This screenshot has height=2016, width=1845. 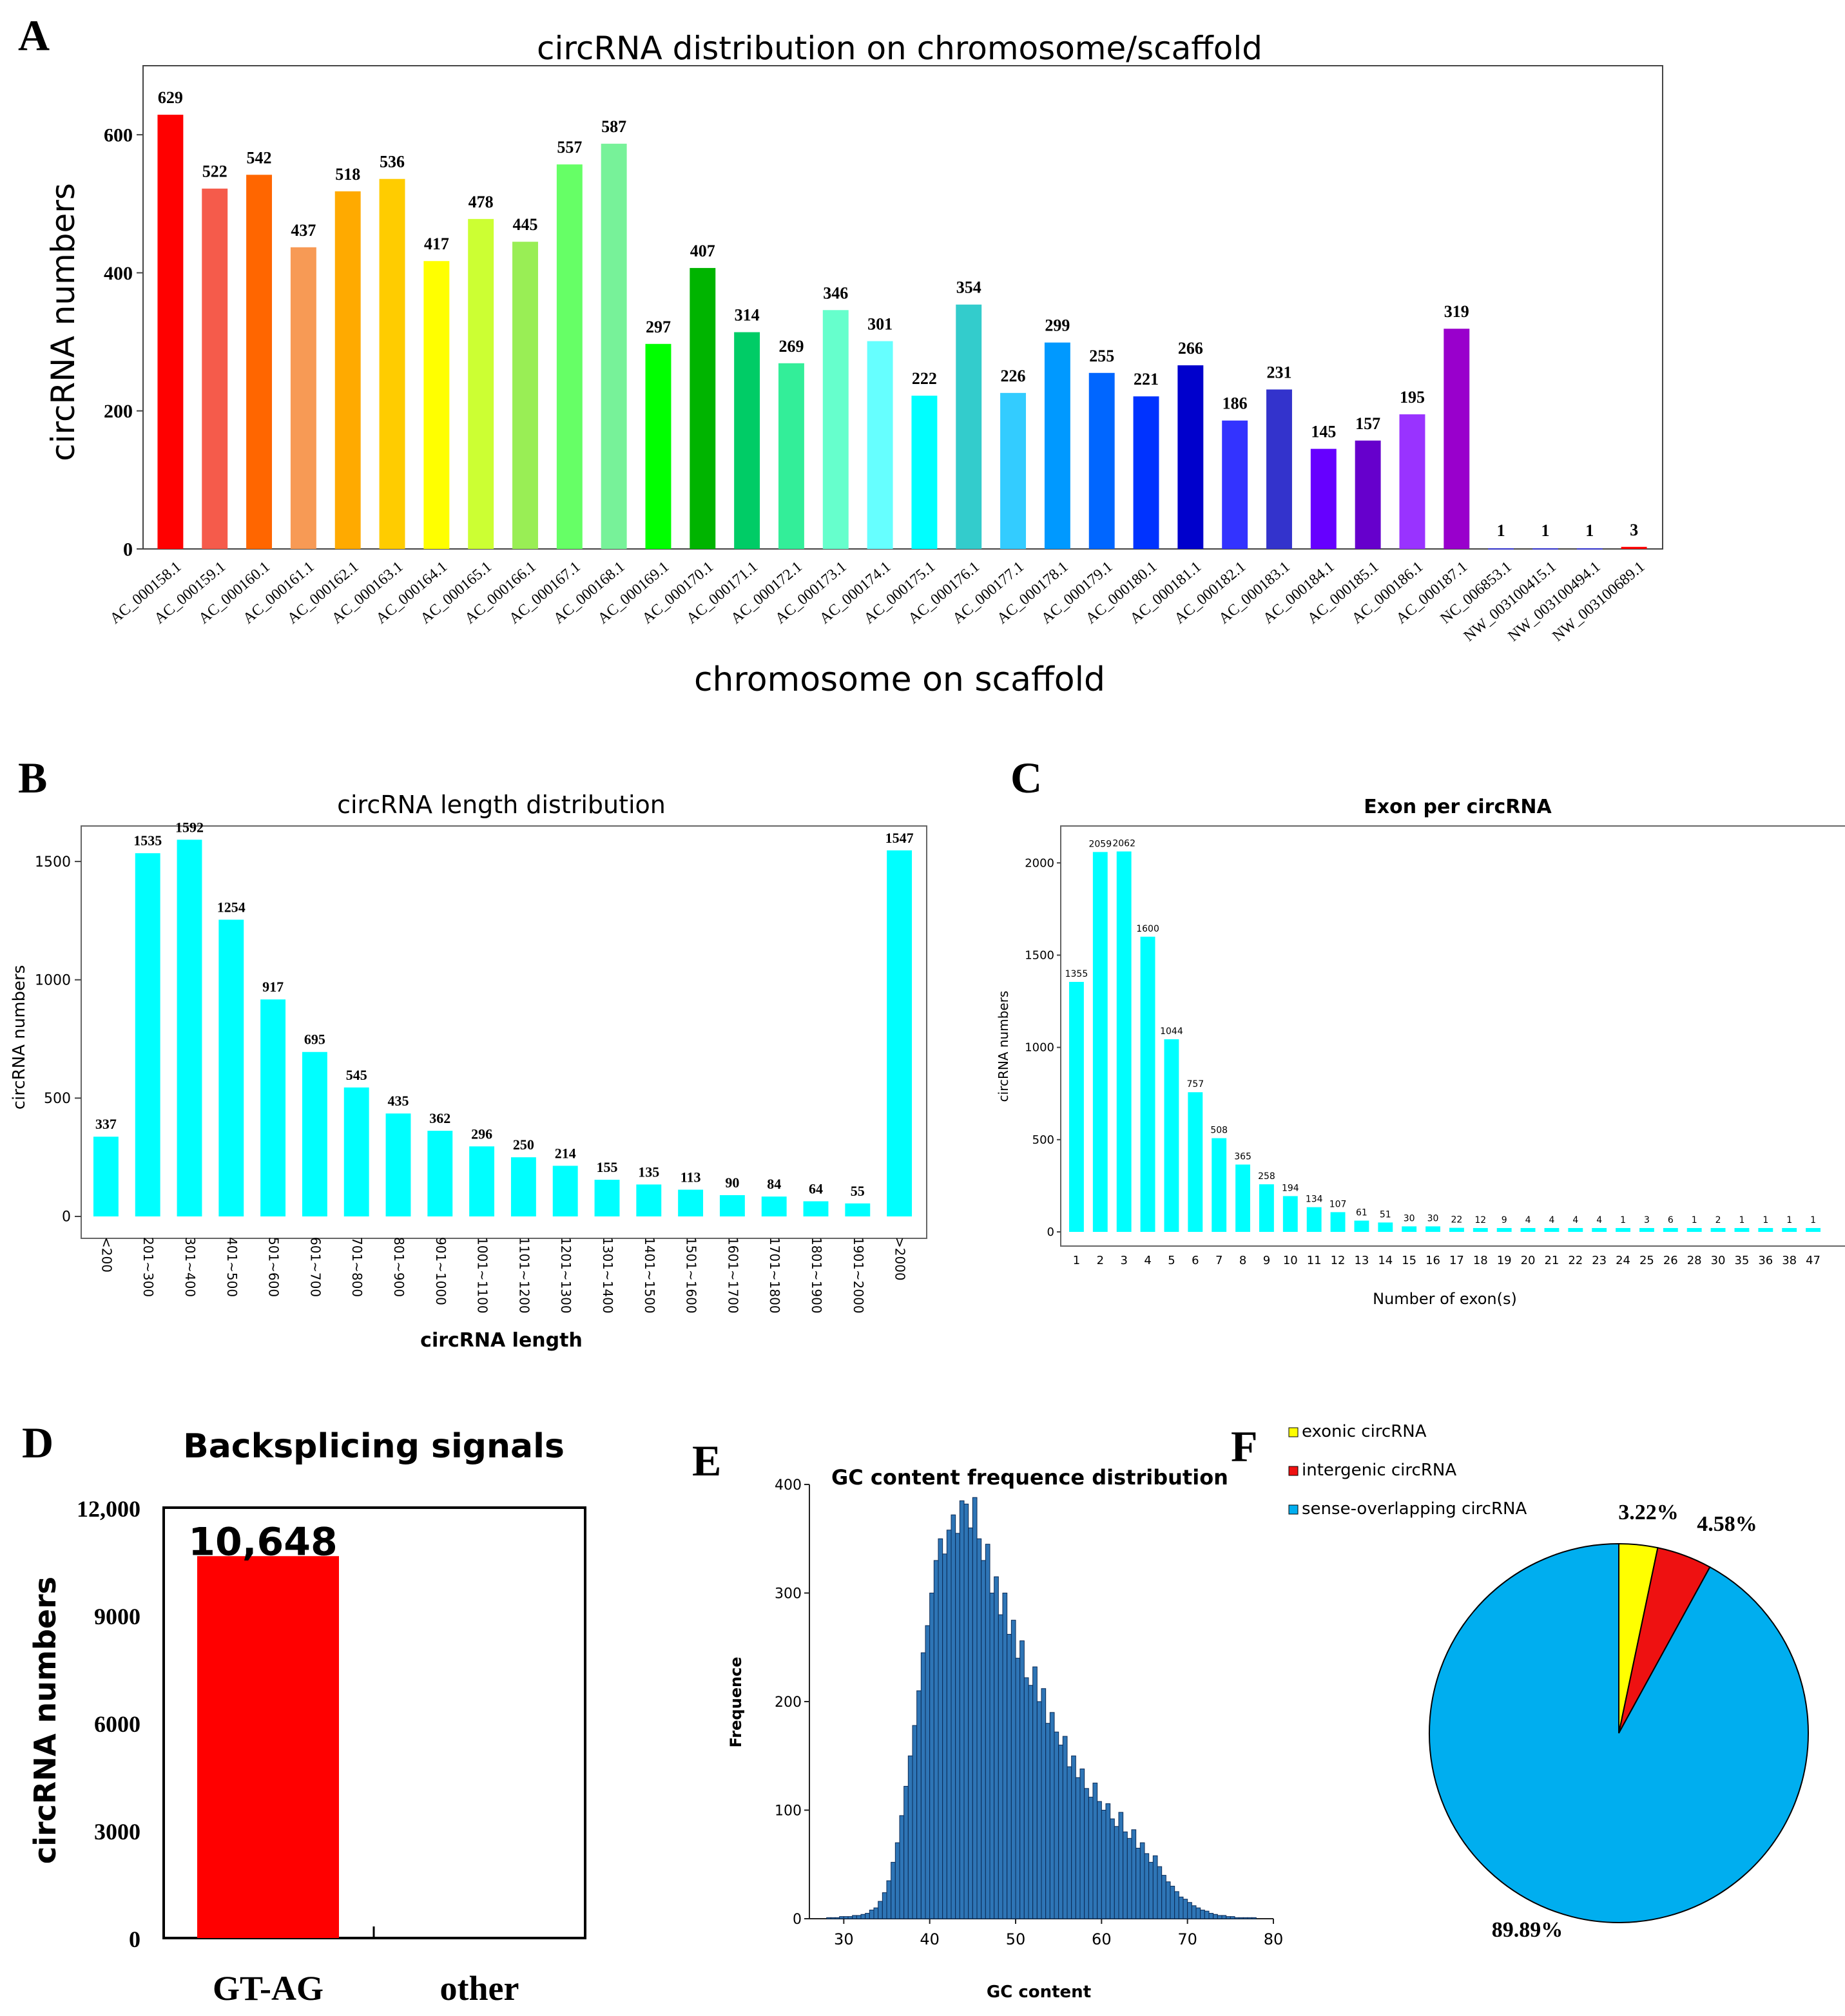 What do you see at coordinates (1623, 1260) in the screenshot?
I see `x-tick-label: 24` at bounding box center [1623, 1260].